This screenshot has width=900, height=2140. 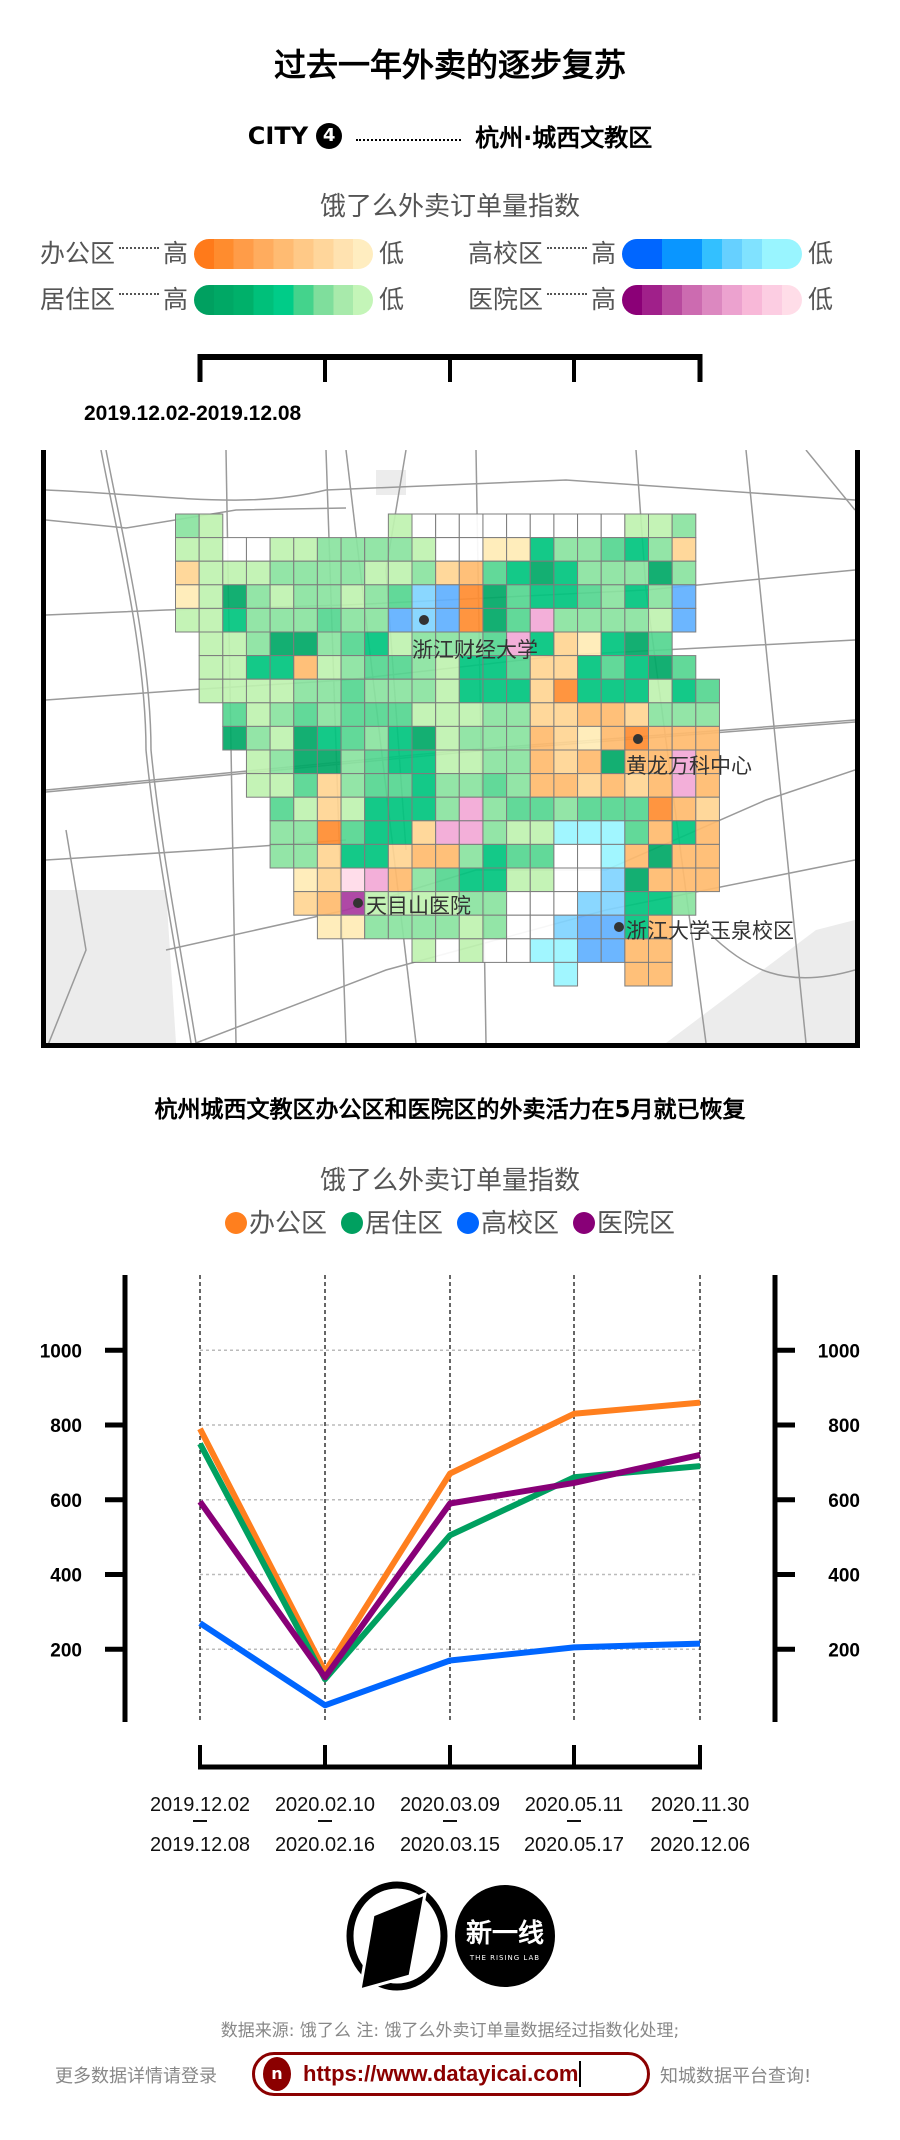 What do you see at coordinates (710, 931) in the screenshot?
I see `place-label: 浙江大学玉泉校区` at bounding box center [710, 931].